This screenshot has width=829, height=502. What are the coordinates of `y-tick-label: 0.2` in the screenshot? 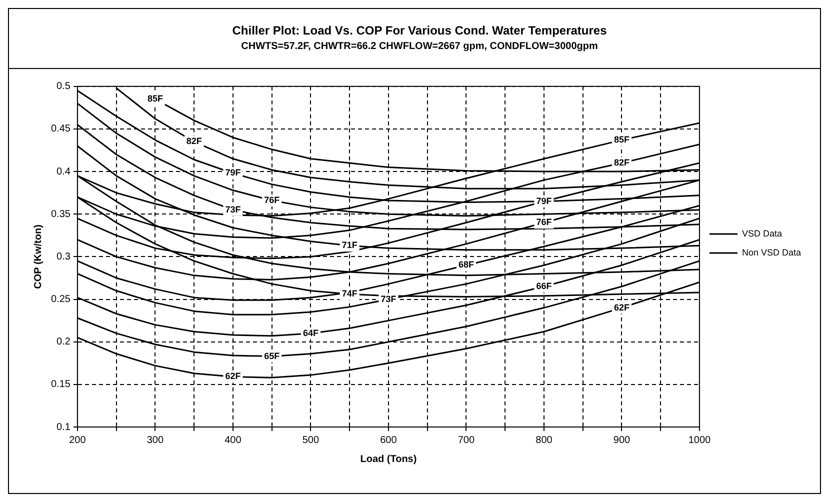 It's located at (63, 342).